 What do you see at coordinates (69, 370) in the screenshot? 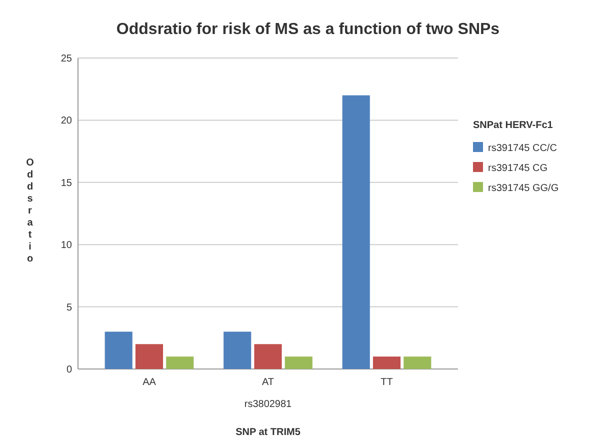
I see `y-tick-label: 0` at bounding box center [69, 370].